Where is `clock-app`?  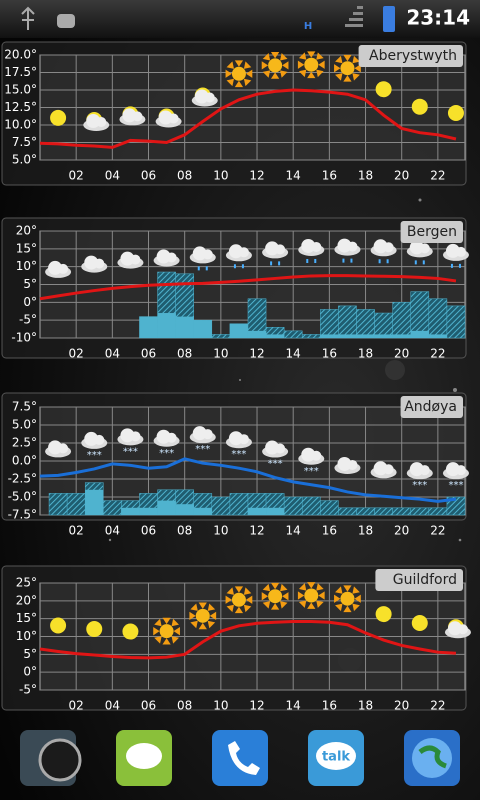
clock-app is located at coordinates (51, 758).